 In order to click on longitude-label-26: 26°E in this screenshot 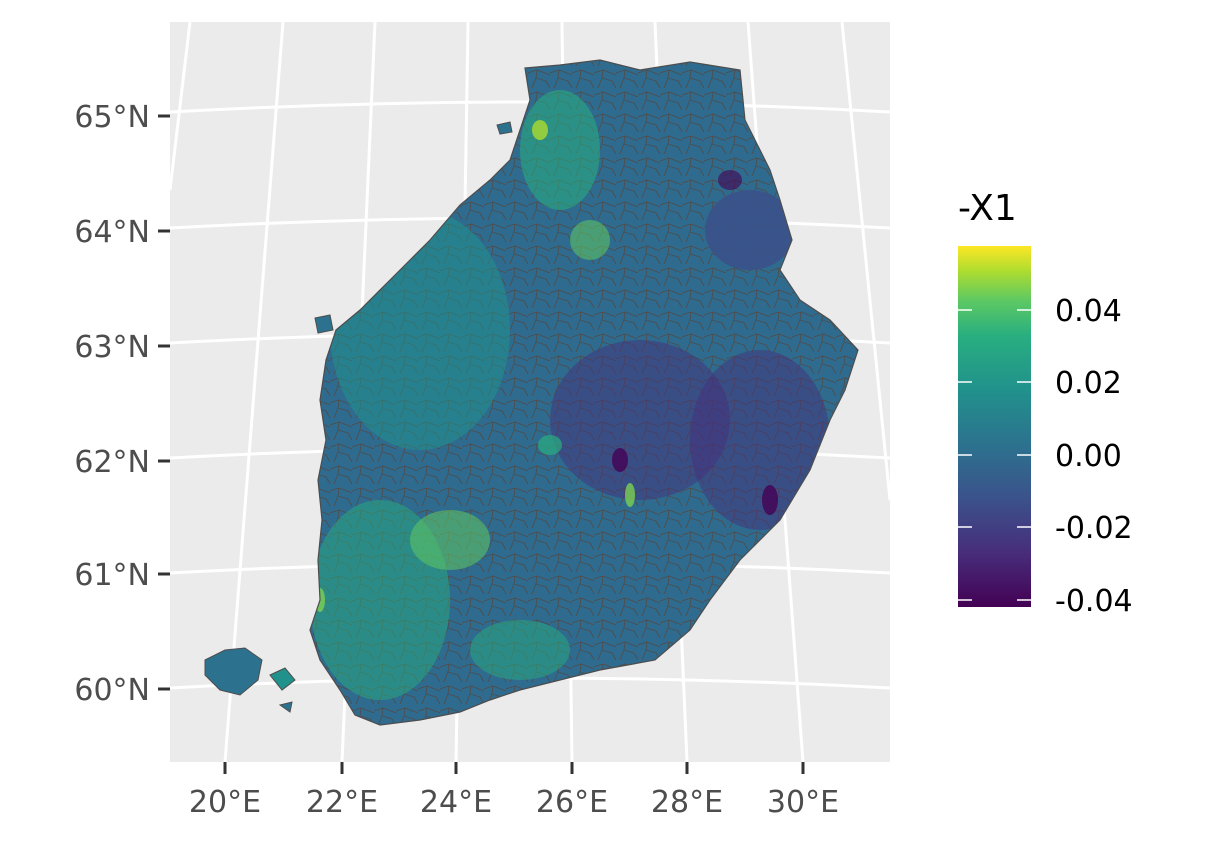, I will do `click(572, 802)`.